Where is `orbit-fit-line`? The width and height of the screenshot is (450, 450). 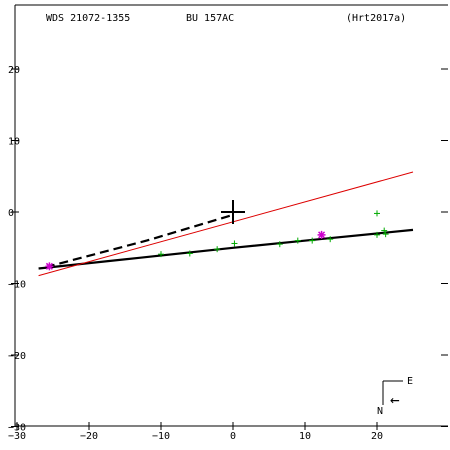
orbit-fit-line is located at coordinates (226, 249).